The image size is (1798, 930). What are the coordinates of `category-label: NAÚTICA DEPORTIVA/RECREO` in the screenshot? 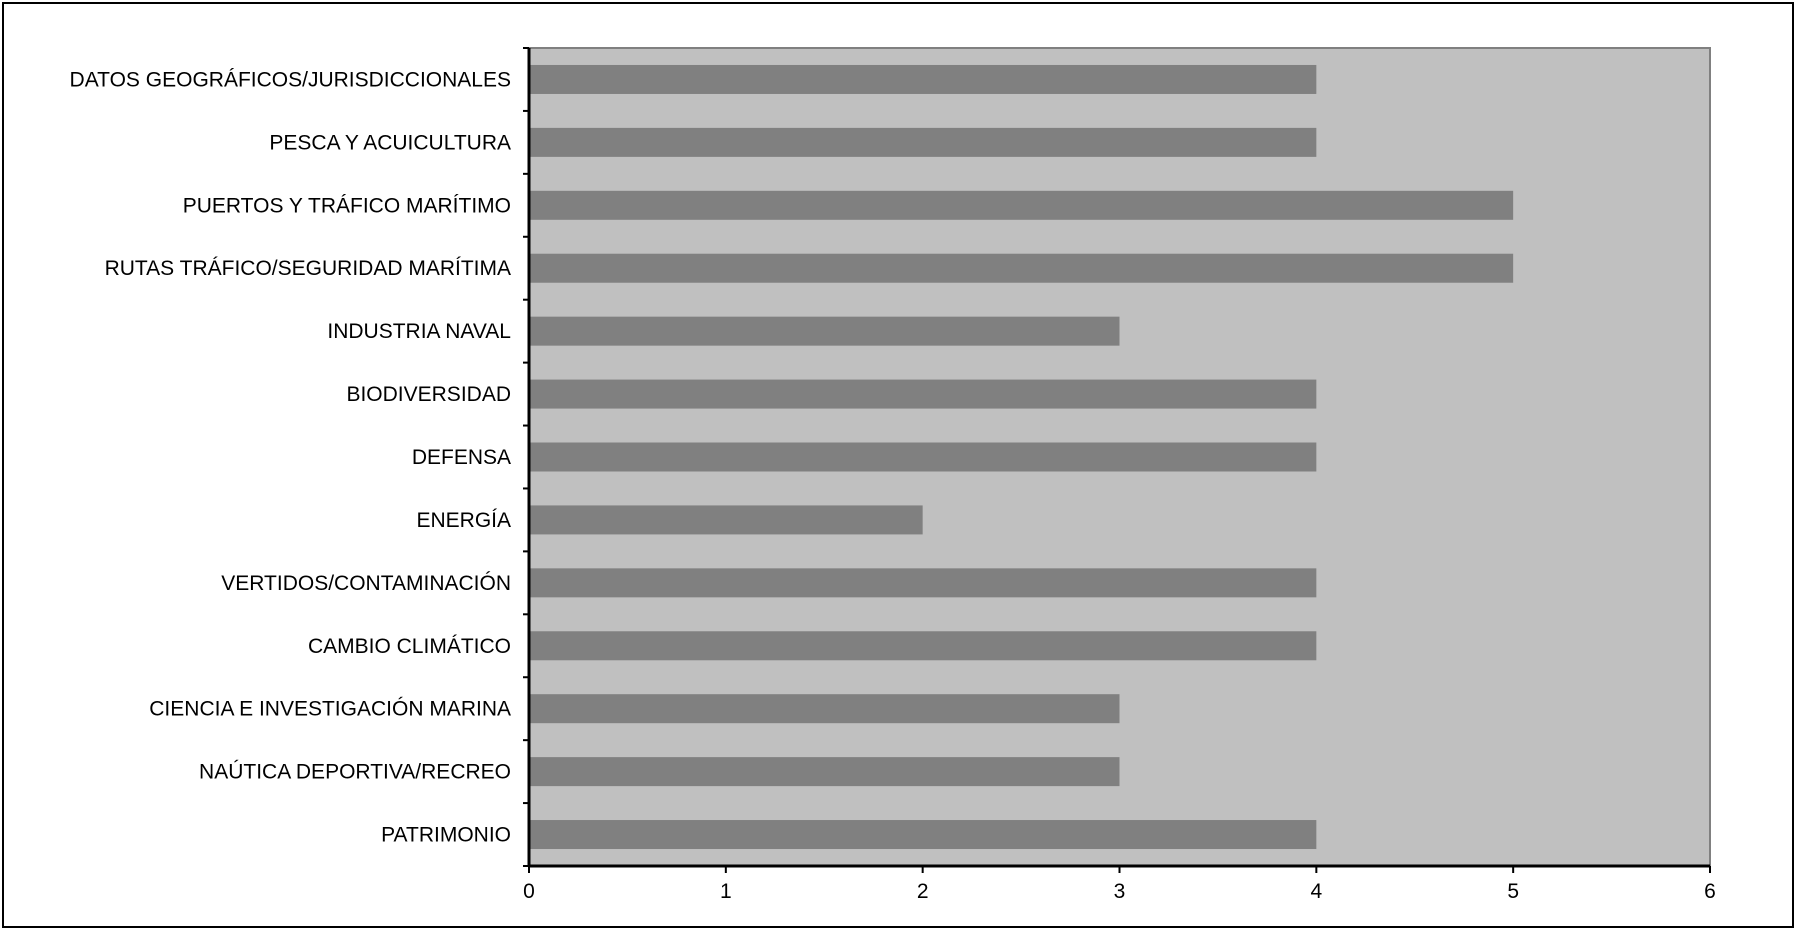 It's located at (355, 772).